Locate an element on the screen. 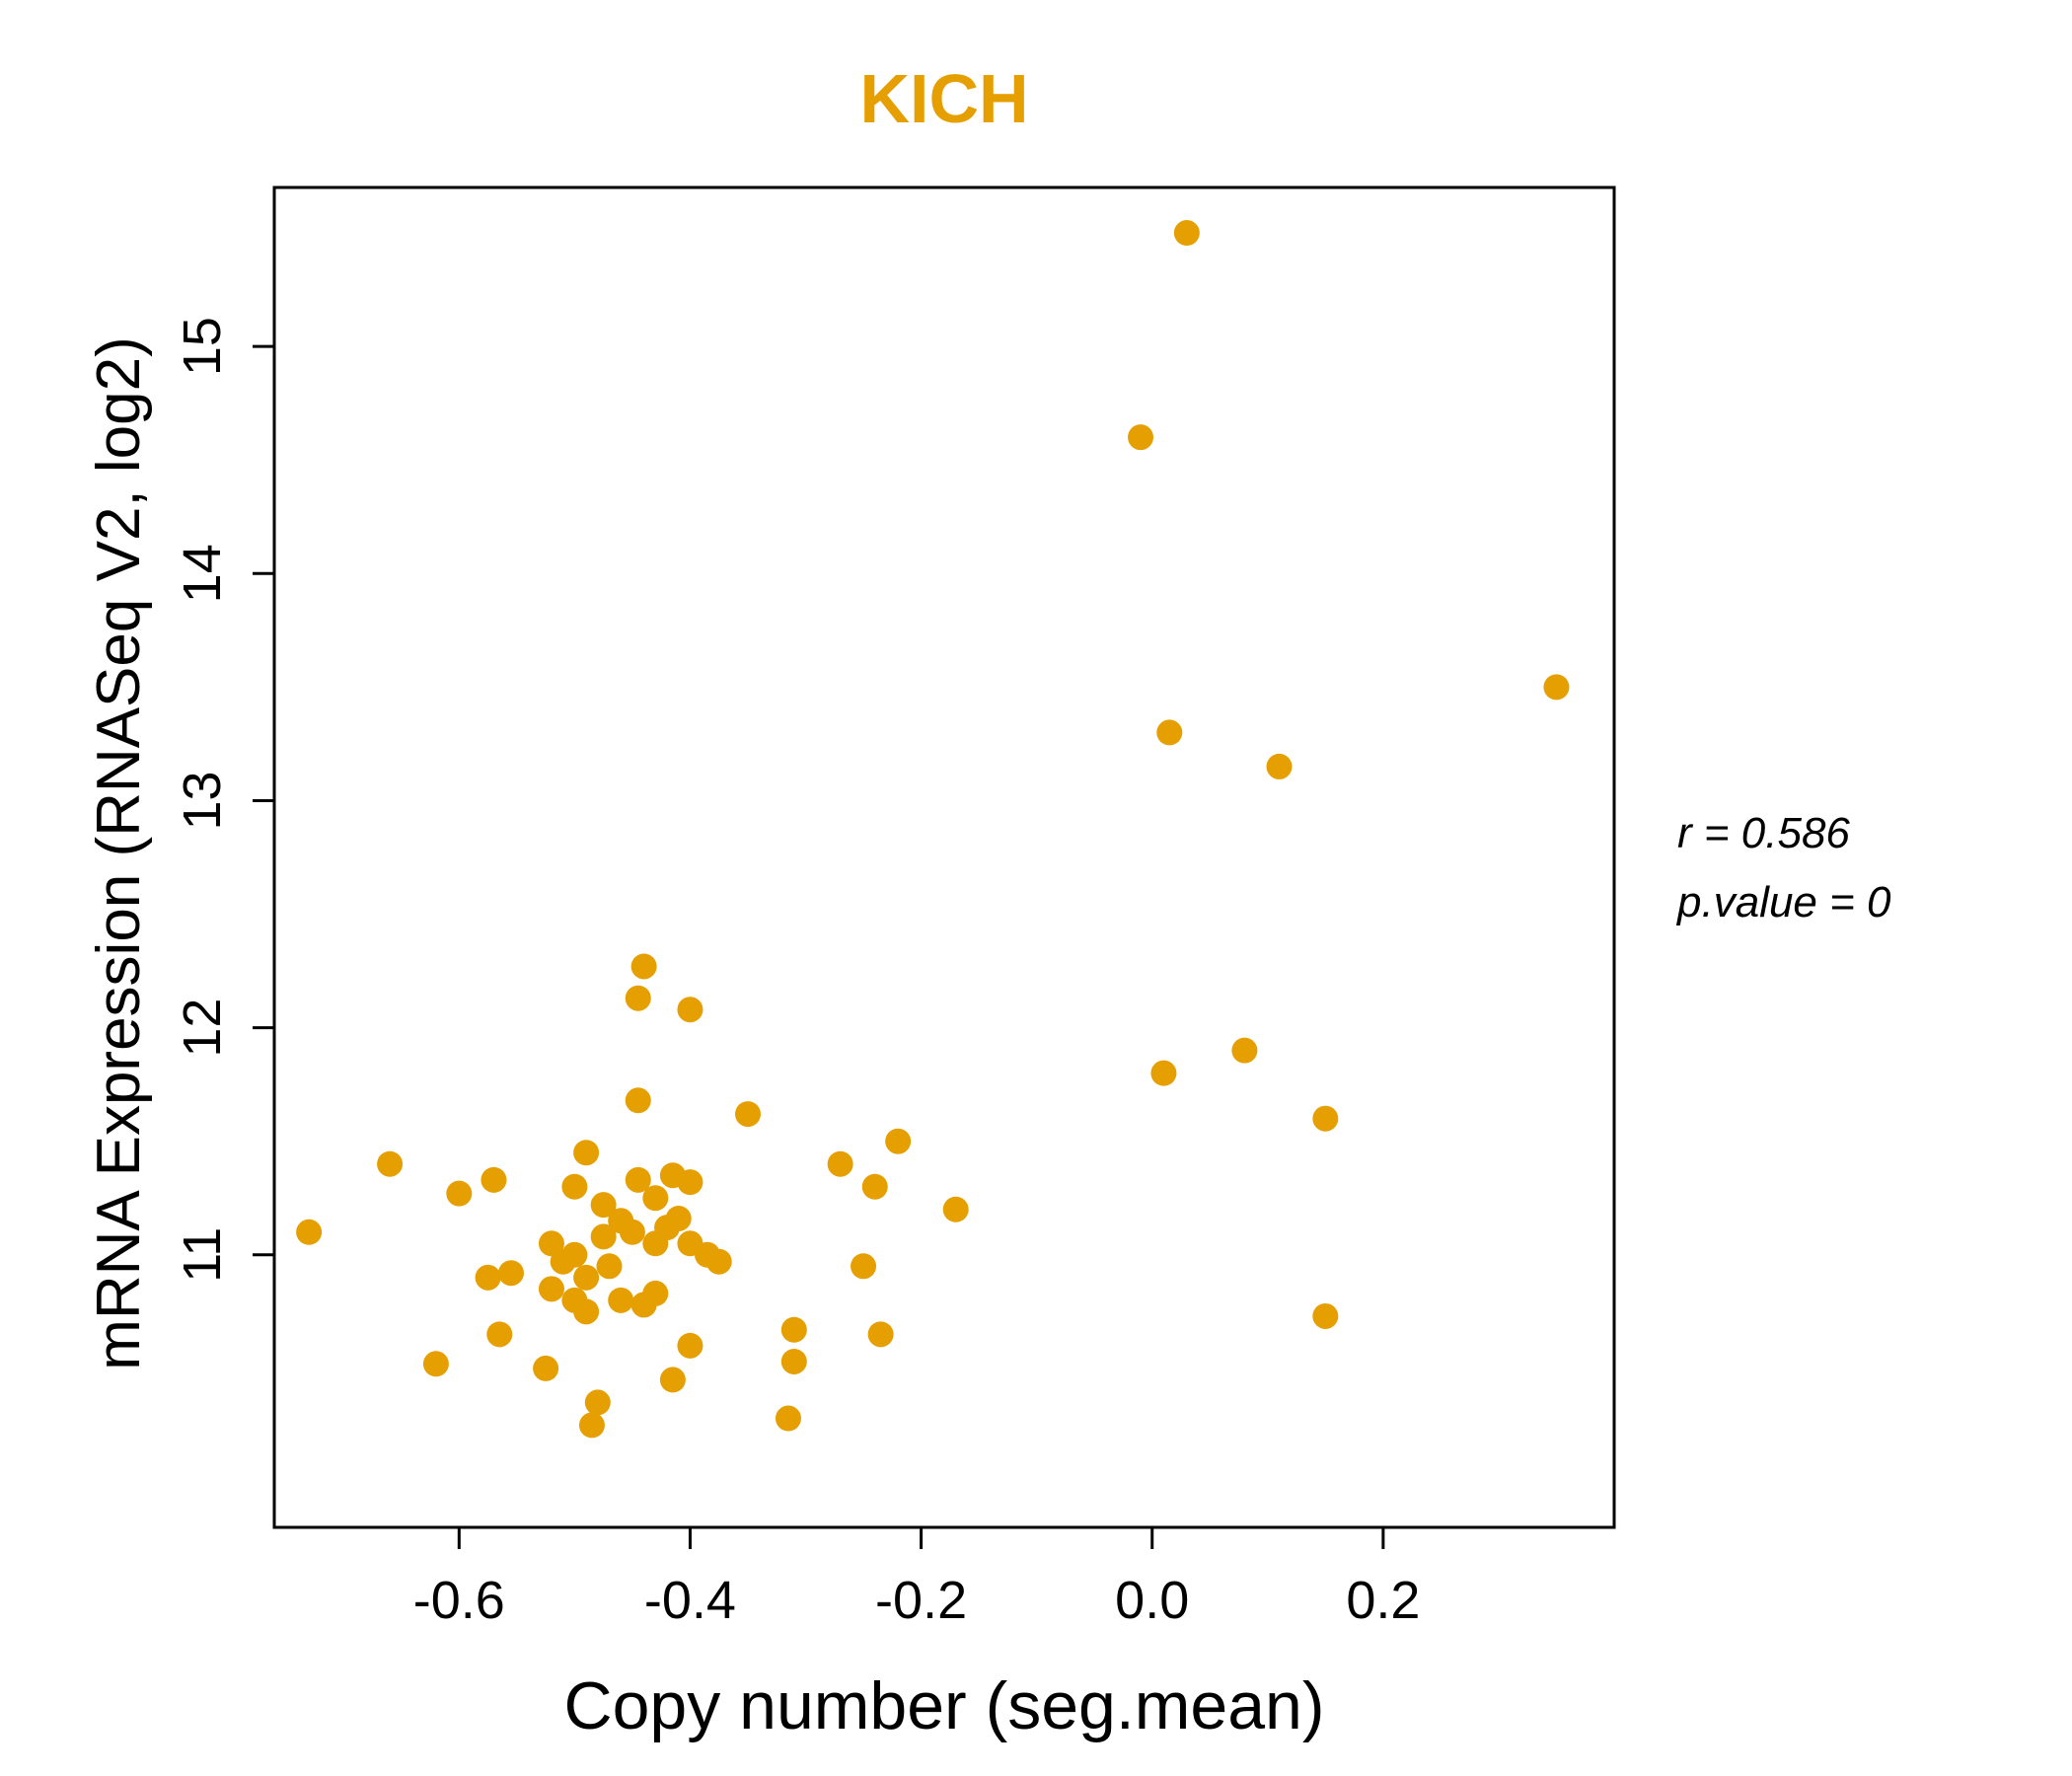  y-tick-label: 12 is located at coordinates (203, 1029).